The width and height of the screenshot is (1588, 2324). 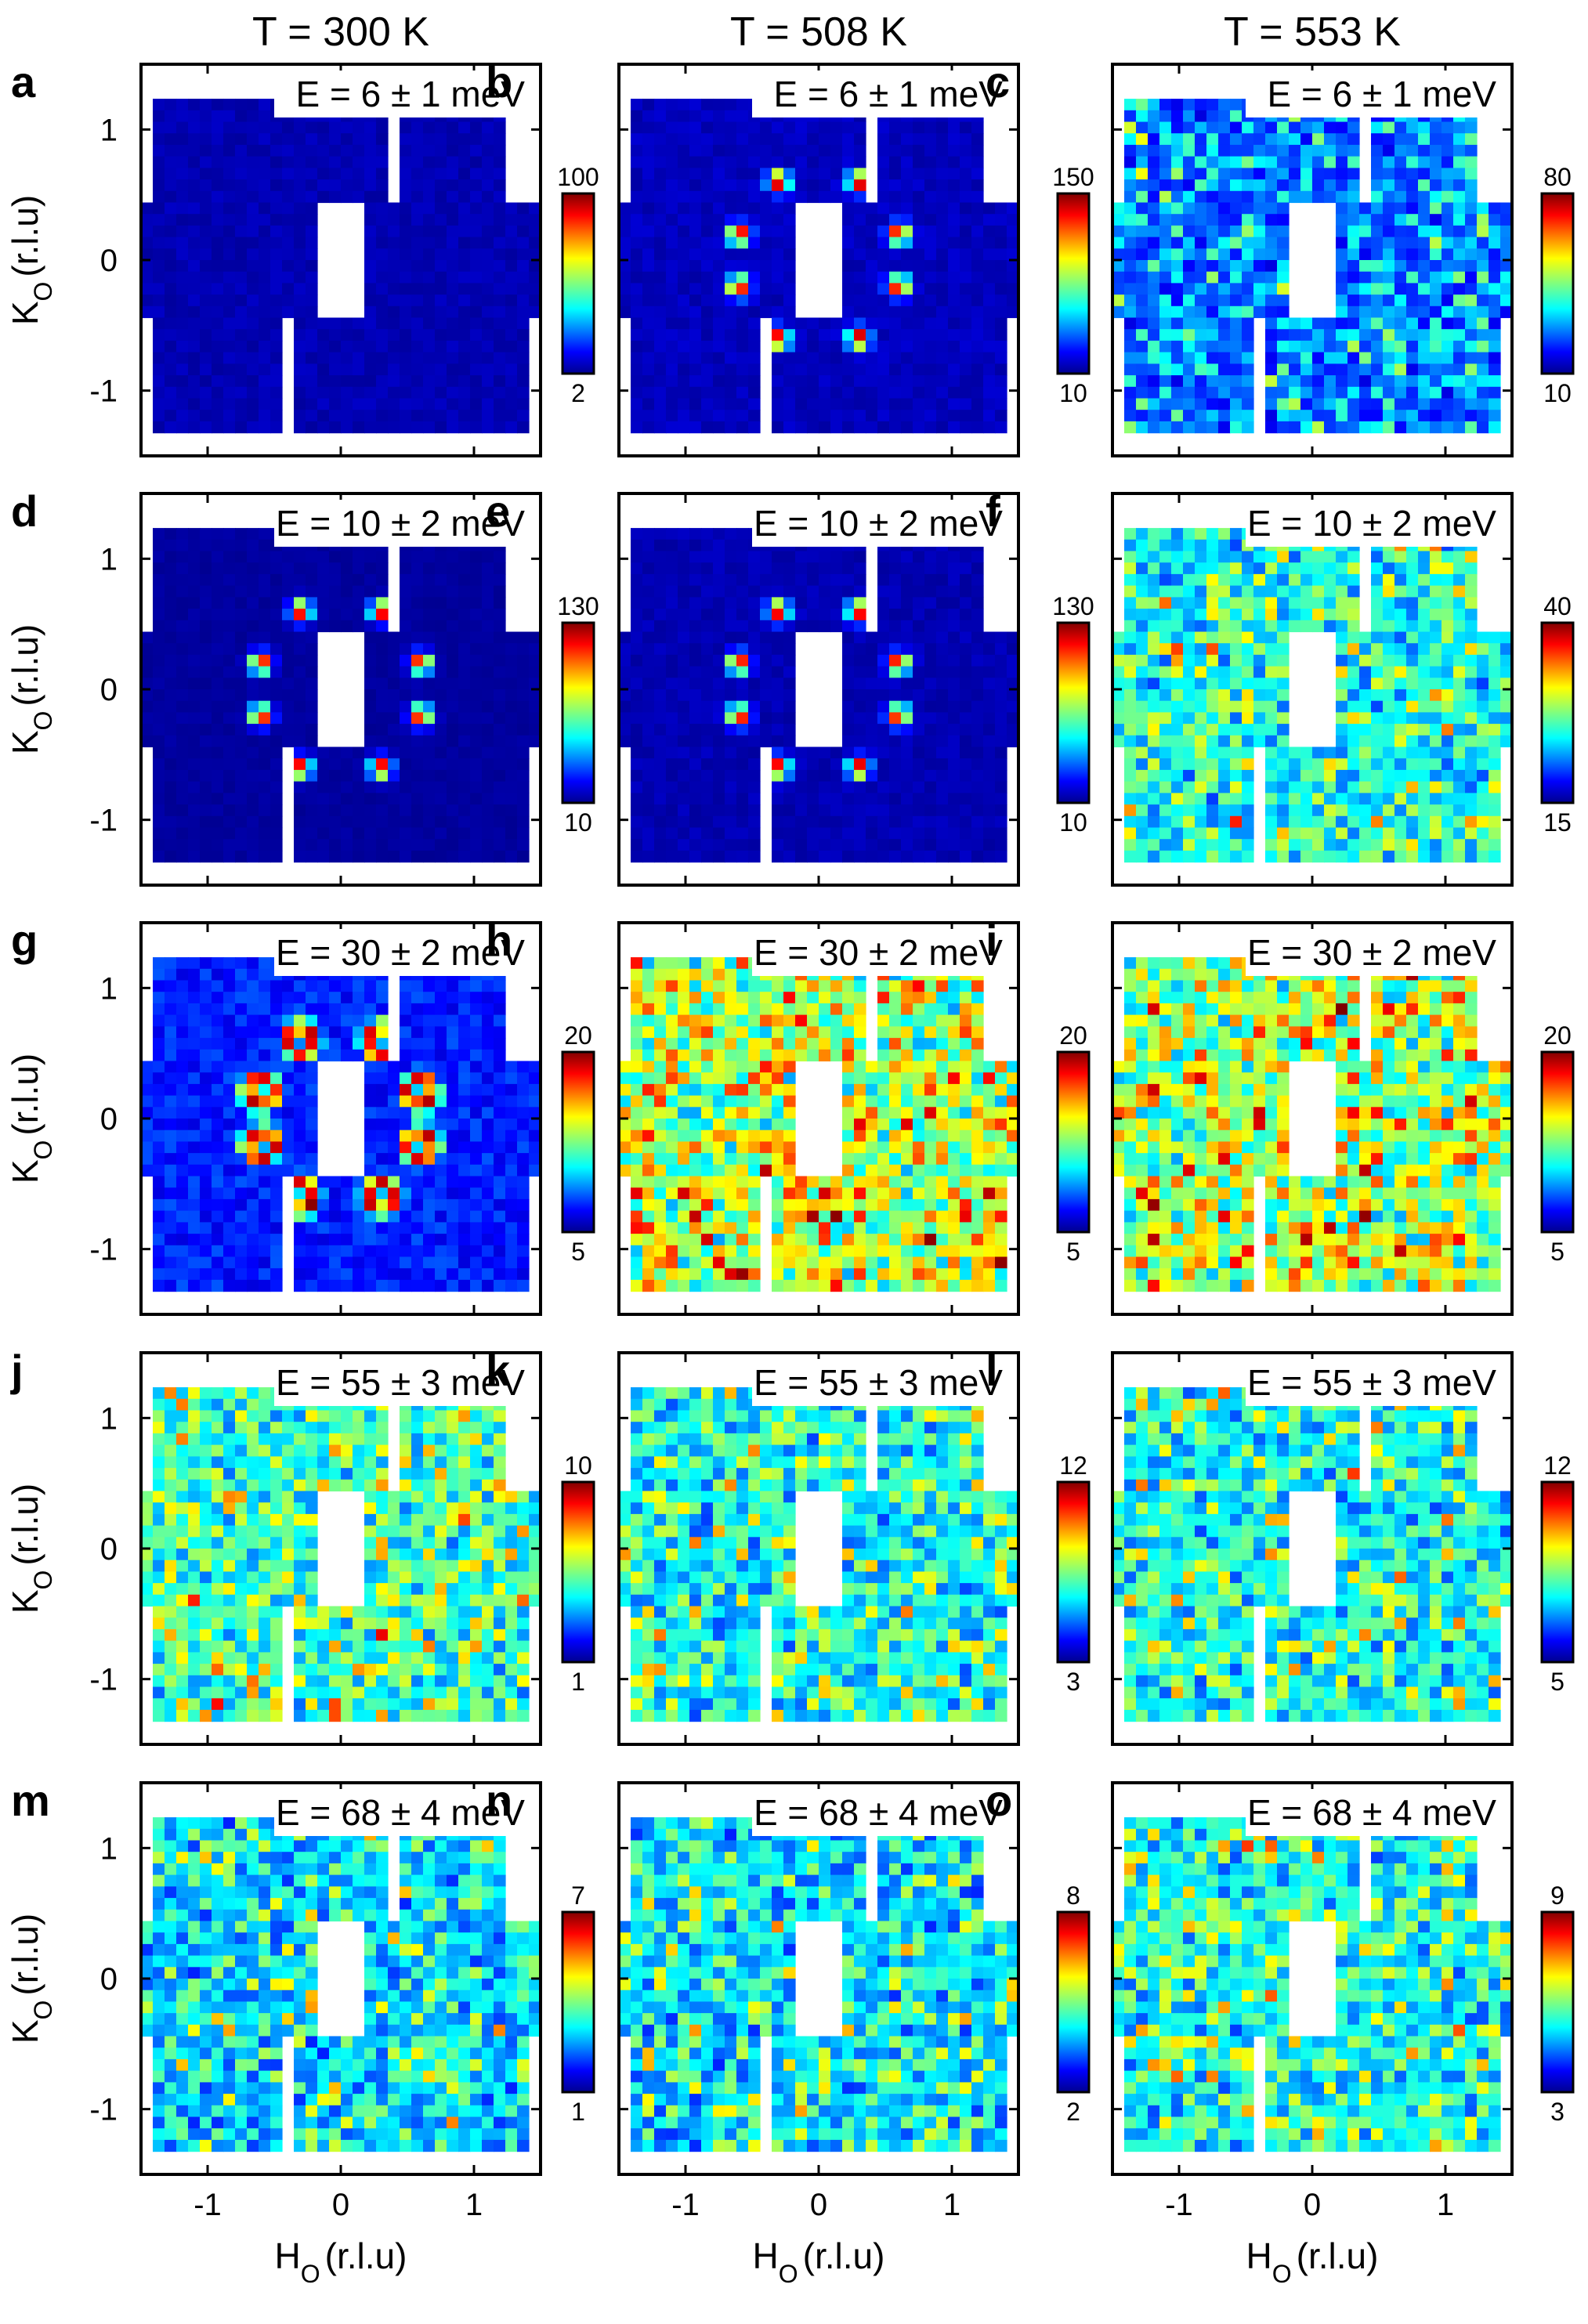 What do you see at coordinates (340, 32) in the screenshot?
I see `column-title: T = 300 K` at bounding box center [340, 32].